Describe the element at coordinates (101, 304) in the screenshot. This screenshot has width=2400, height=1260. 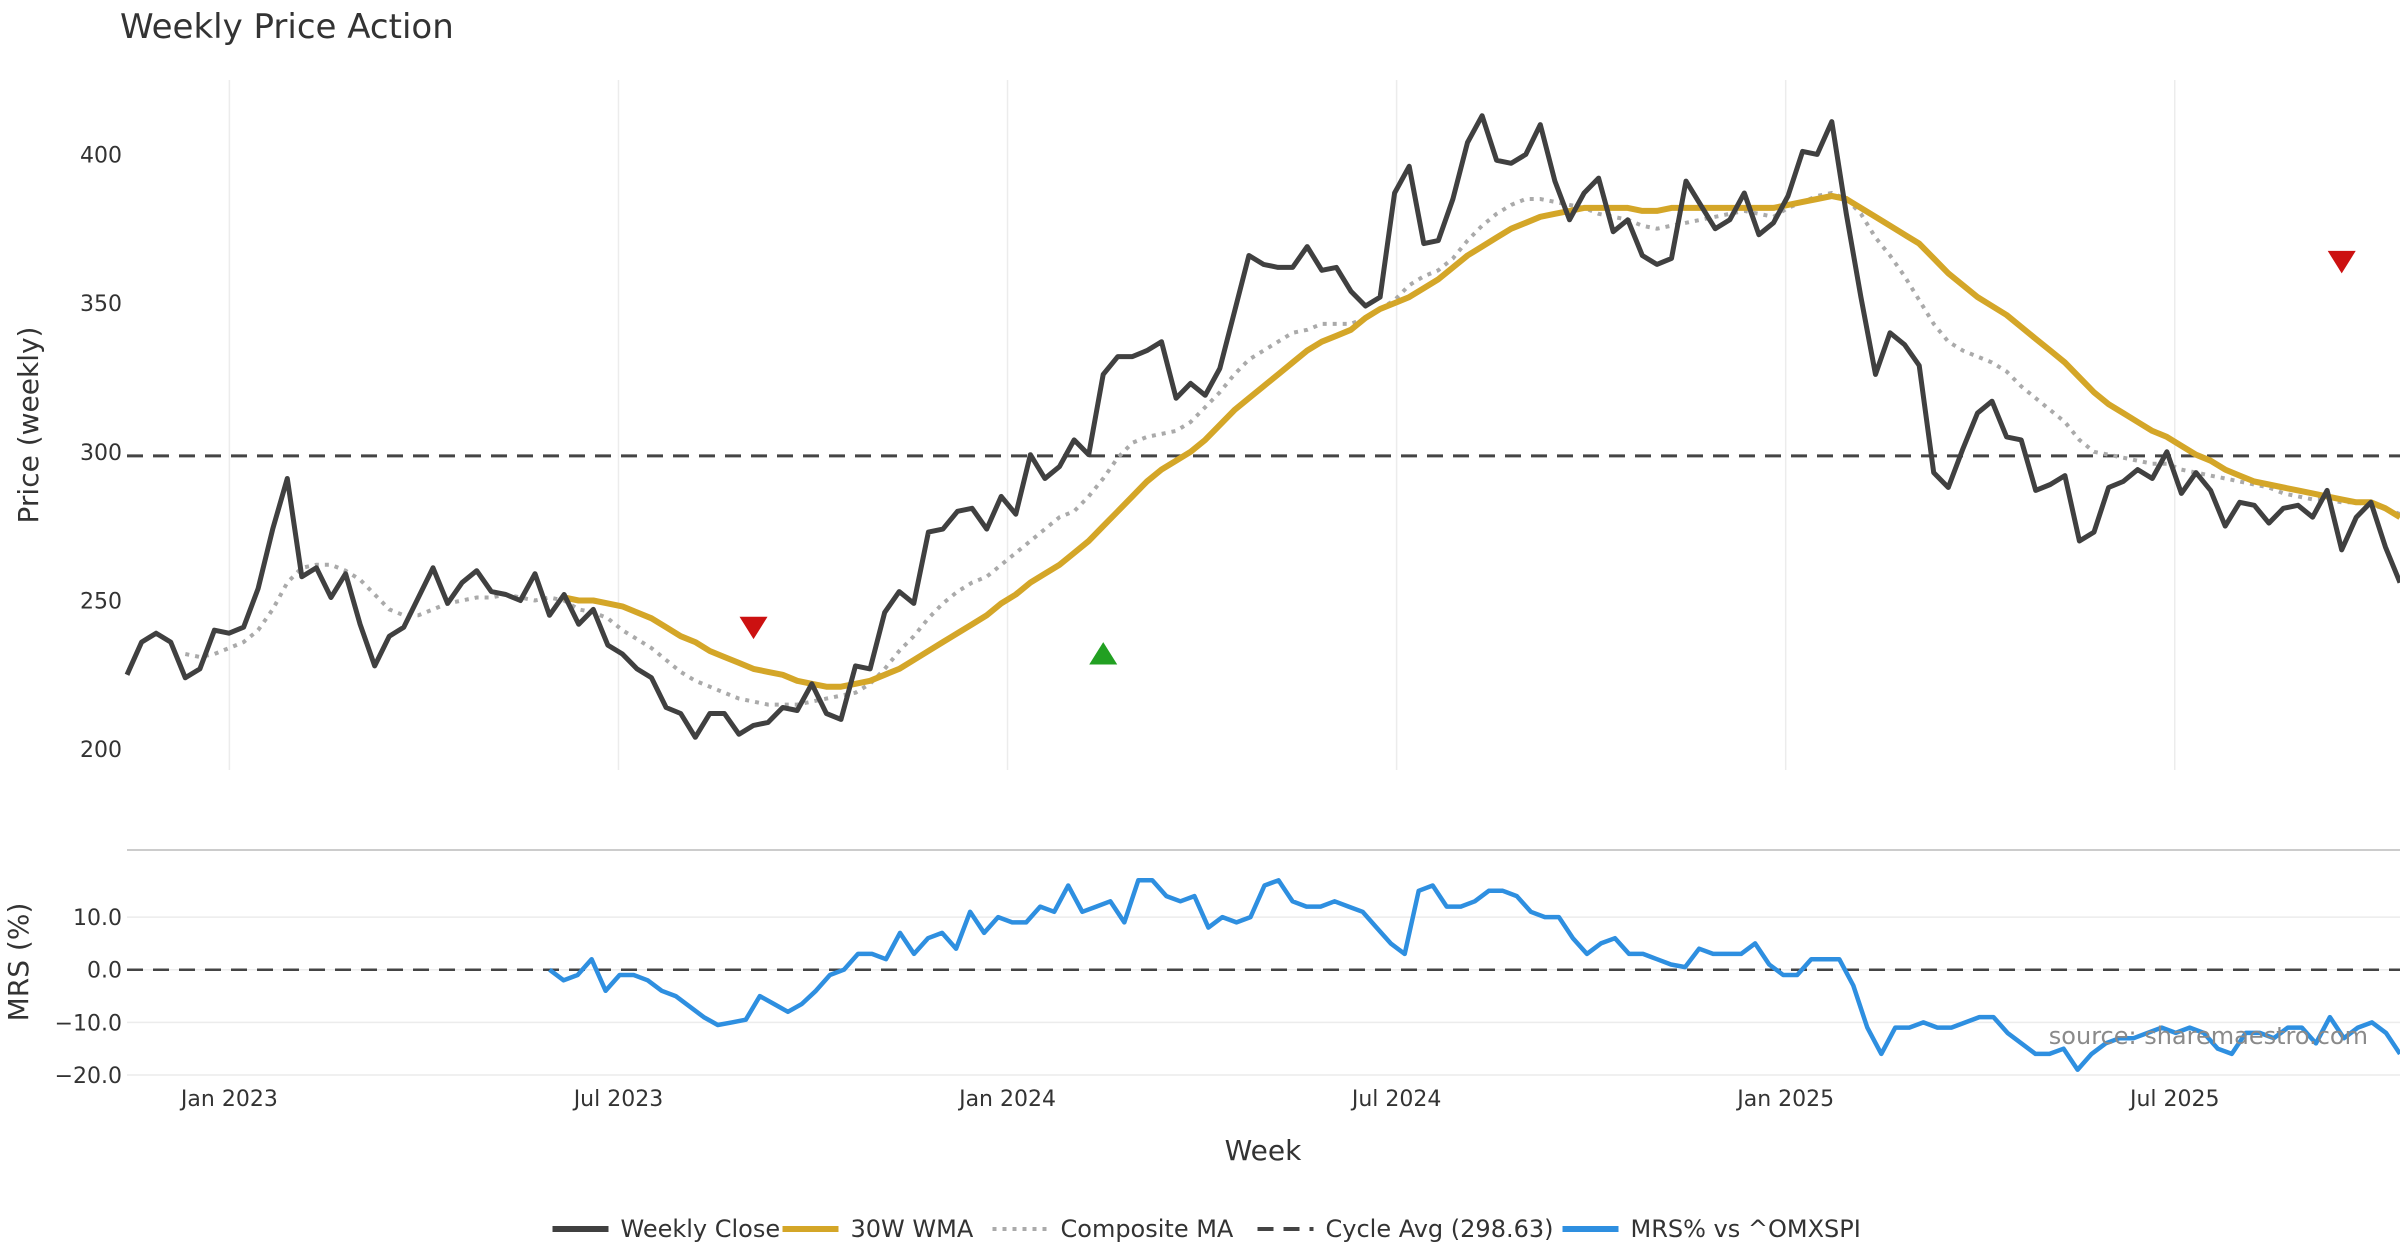
I see `price-y-tick-label: 350` at that location.